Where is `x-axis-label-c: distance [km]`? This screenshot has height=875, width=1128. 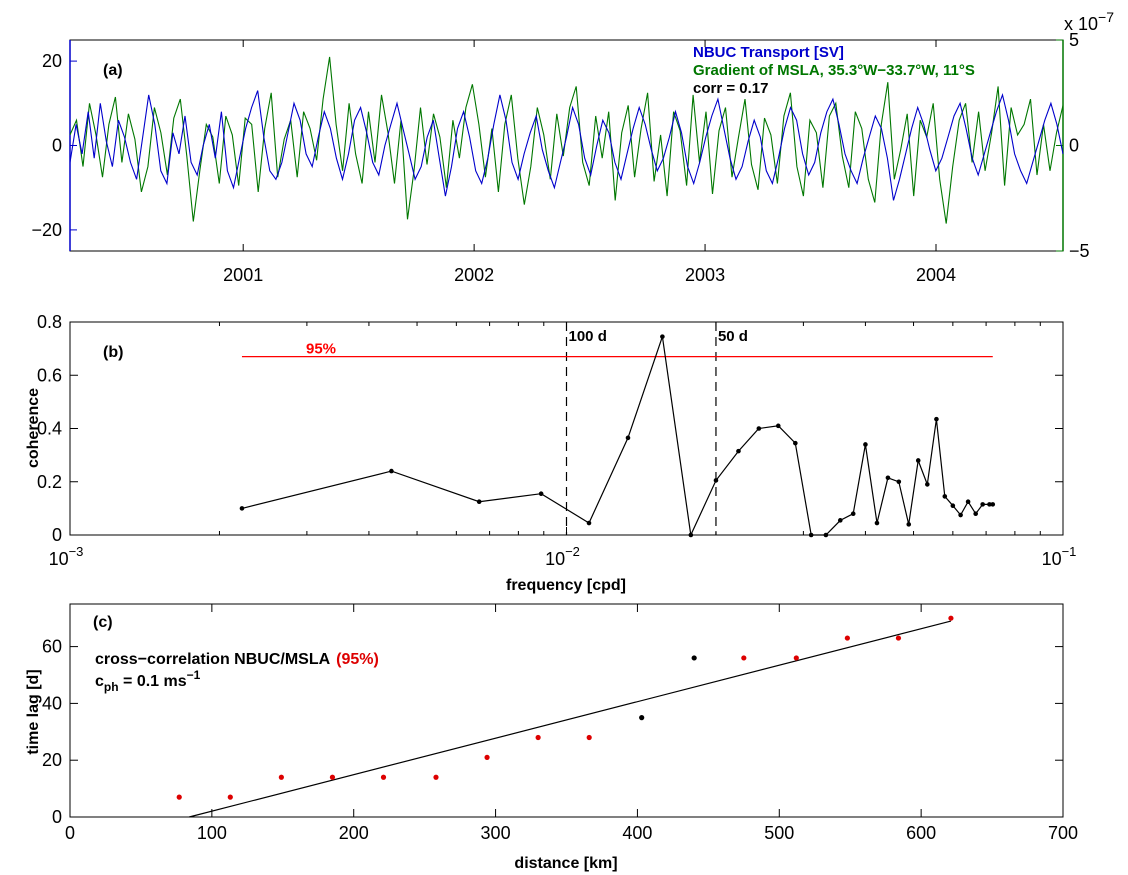
x-axis-label-c: distance [km] is located at coordinates (565, 863).